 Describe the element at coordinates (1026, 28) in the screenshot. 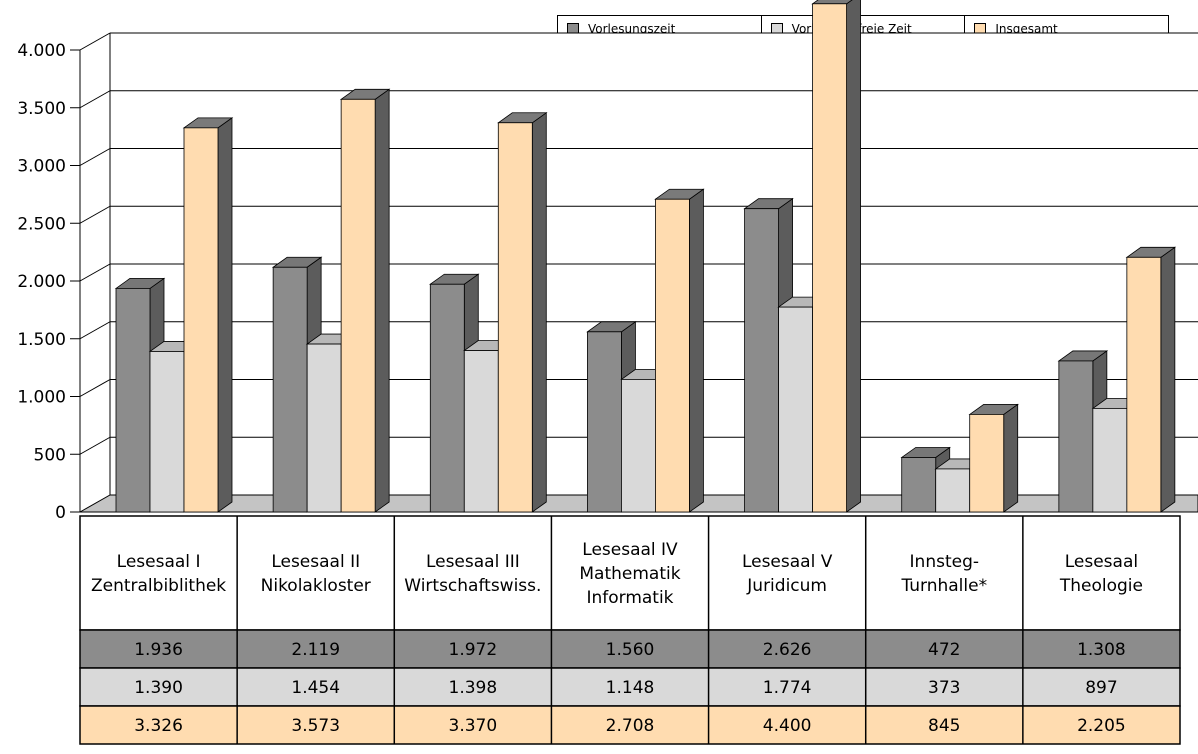

I see `legend-label-insgesamt: Insgesamt` at that location.